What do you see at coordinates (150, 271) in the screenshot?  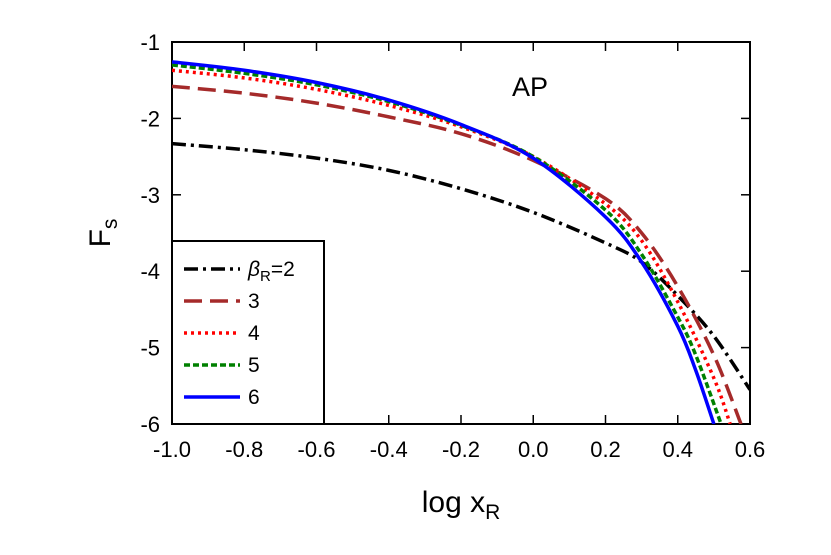 I see `y-tick-label: -4` at bounding box center [150, 271].